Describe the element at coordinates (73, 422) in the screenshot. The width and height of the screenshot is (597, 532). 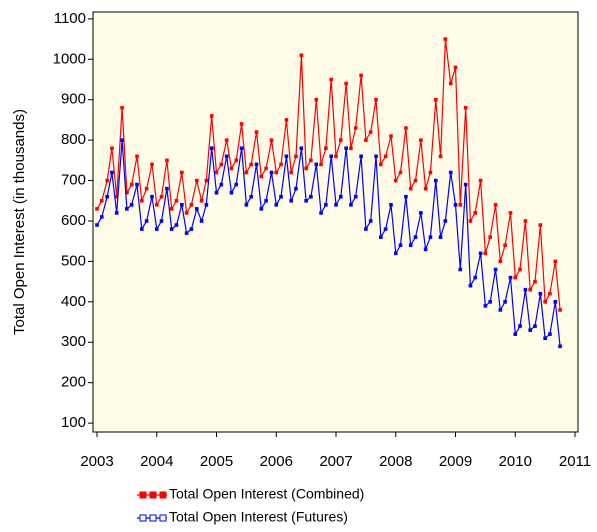
I see `y-tick-label: 100` at that location.